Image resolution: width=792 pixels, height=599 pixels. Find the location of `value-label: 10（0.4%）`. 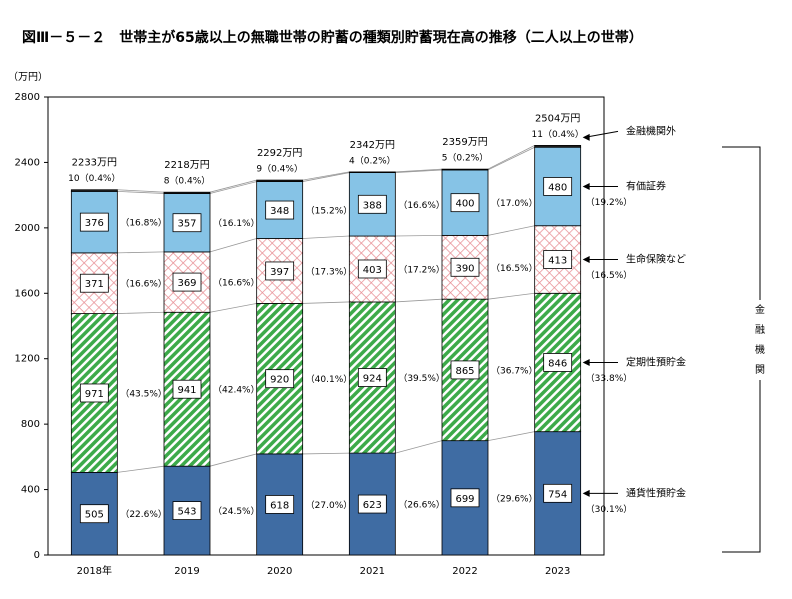

value-label: 10（0.4%） is located at coordinates (94, 178).